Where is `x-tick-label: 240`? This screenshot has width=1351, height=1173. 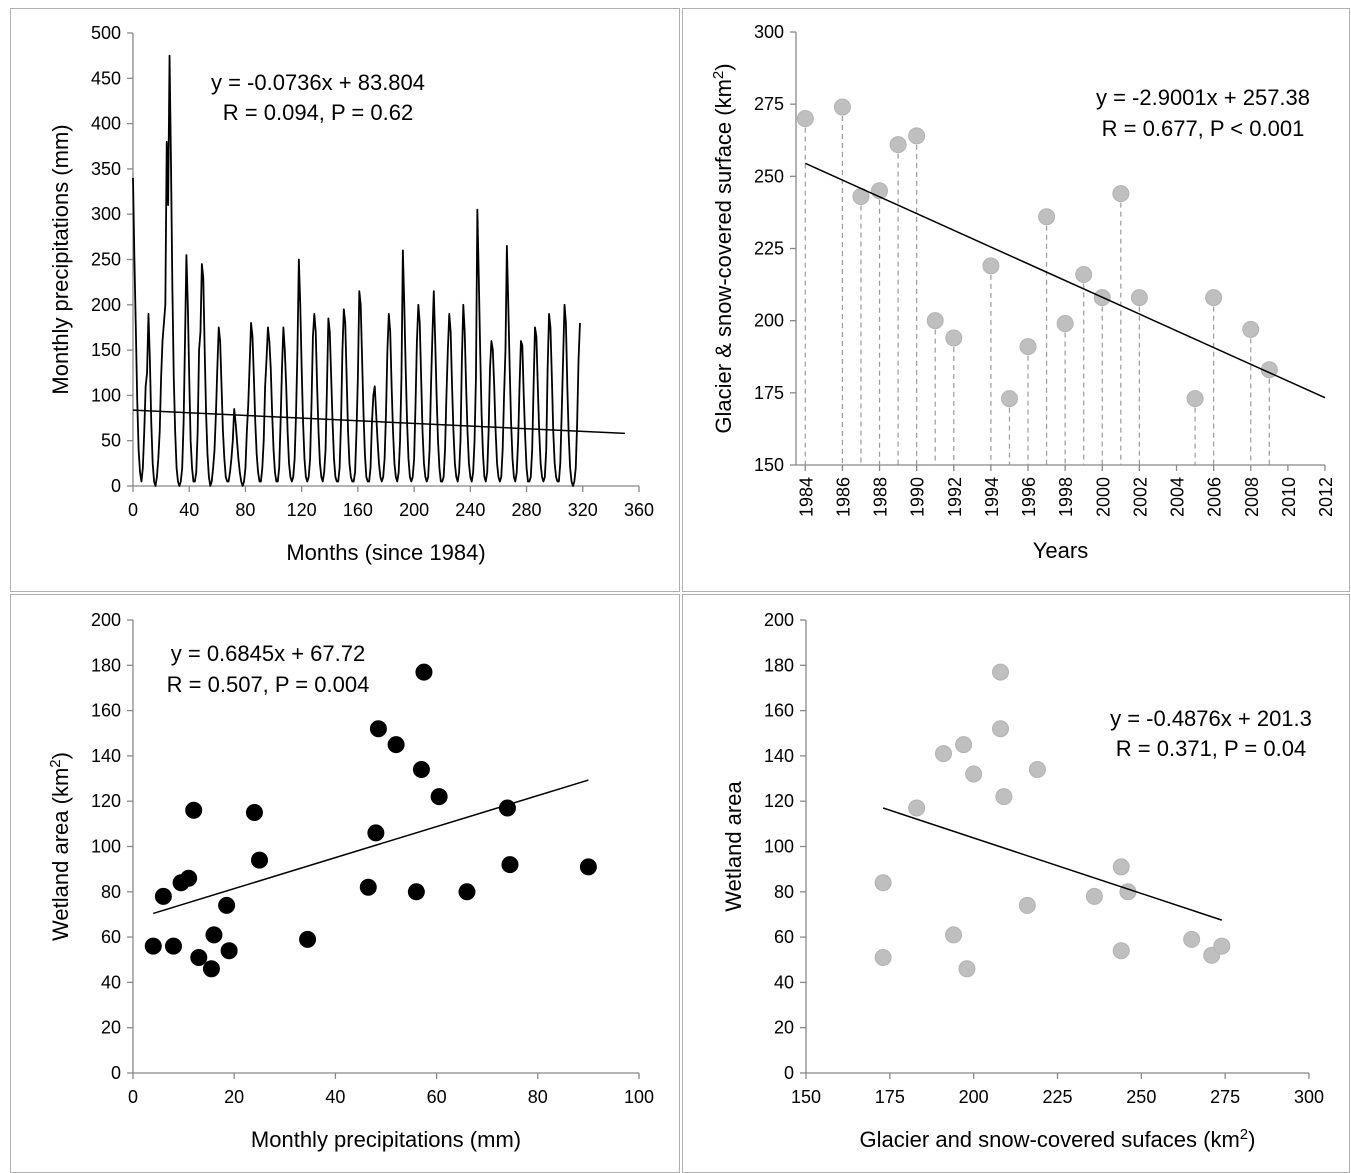 x-tick-label: 240 is located at coordinates (470, 510).